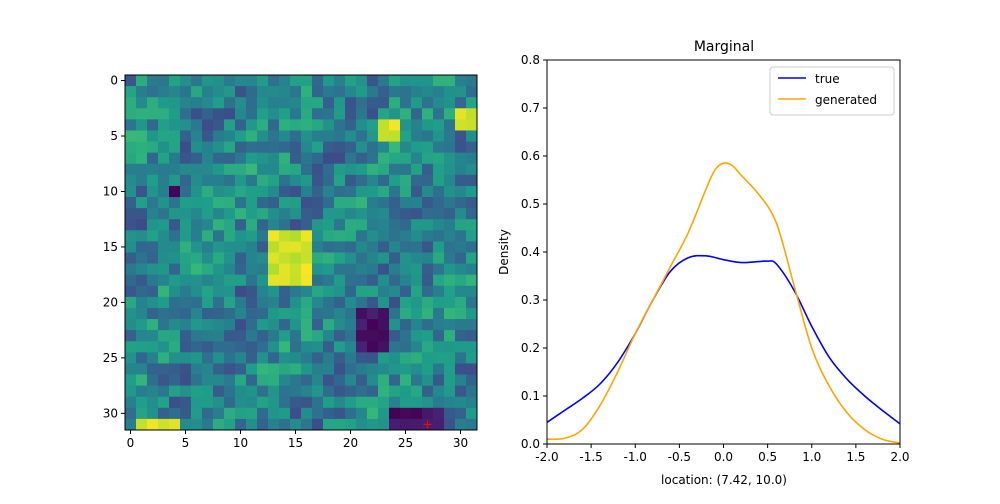  I want to click on line-x-tick-label: -1.5, so click(590, 457).